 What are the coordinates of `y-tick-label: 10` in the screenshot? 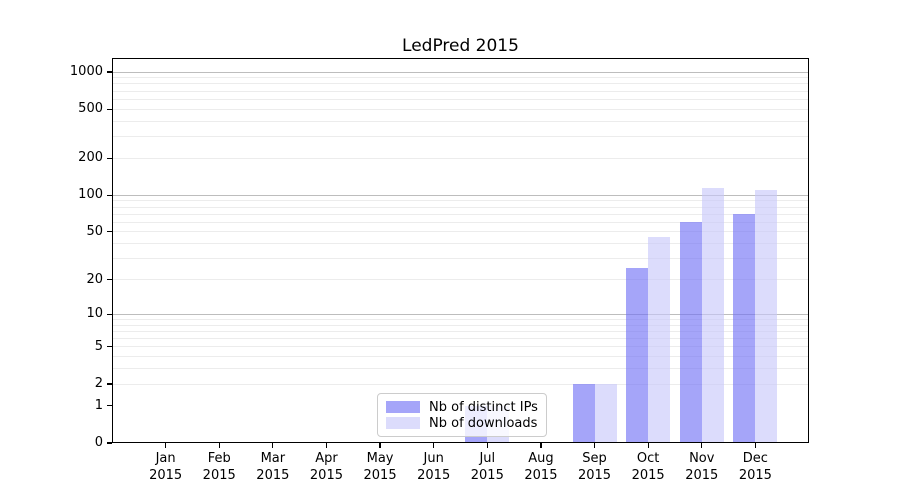 It's located at (94, 314).